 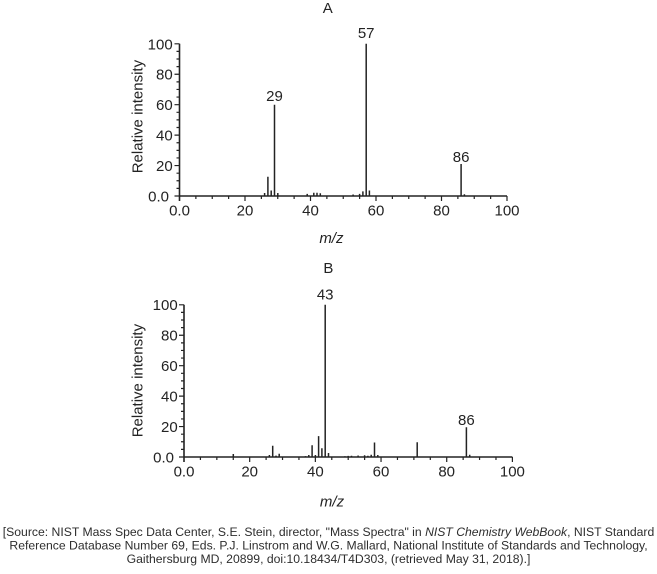 I want to click on svg-text: 29, so click(x=274, y=96).